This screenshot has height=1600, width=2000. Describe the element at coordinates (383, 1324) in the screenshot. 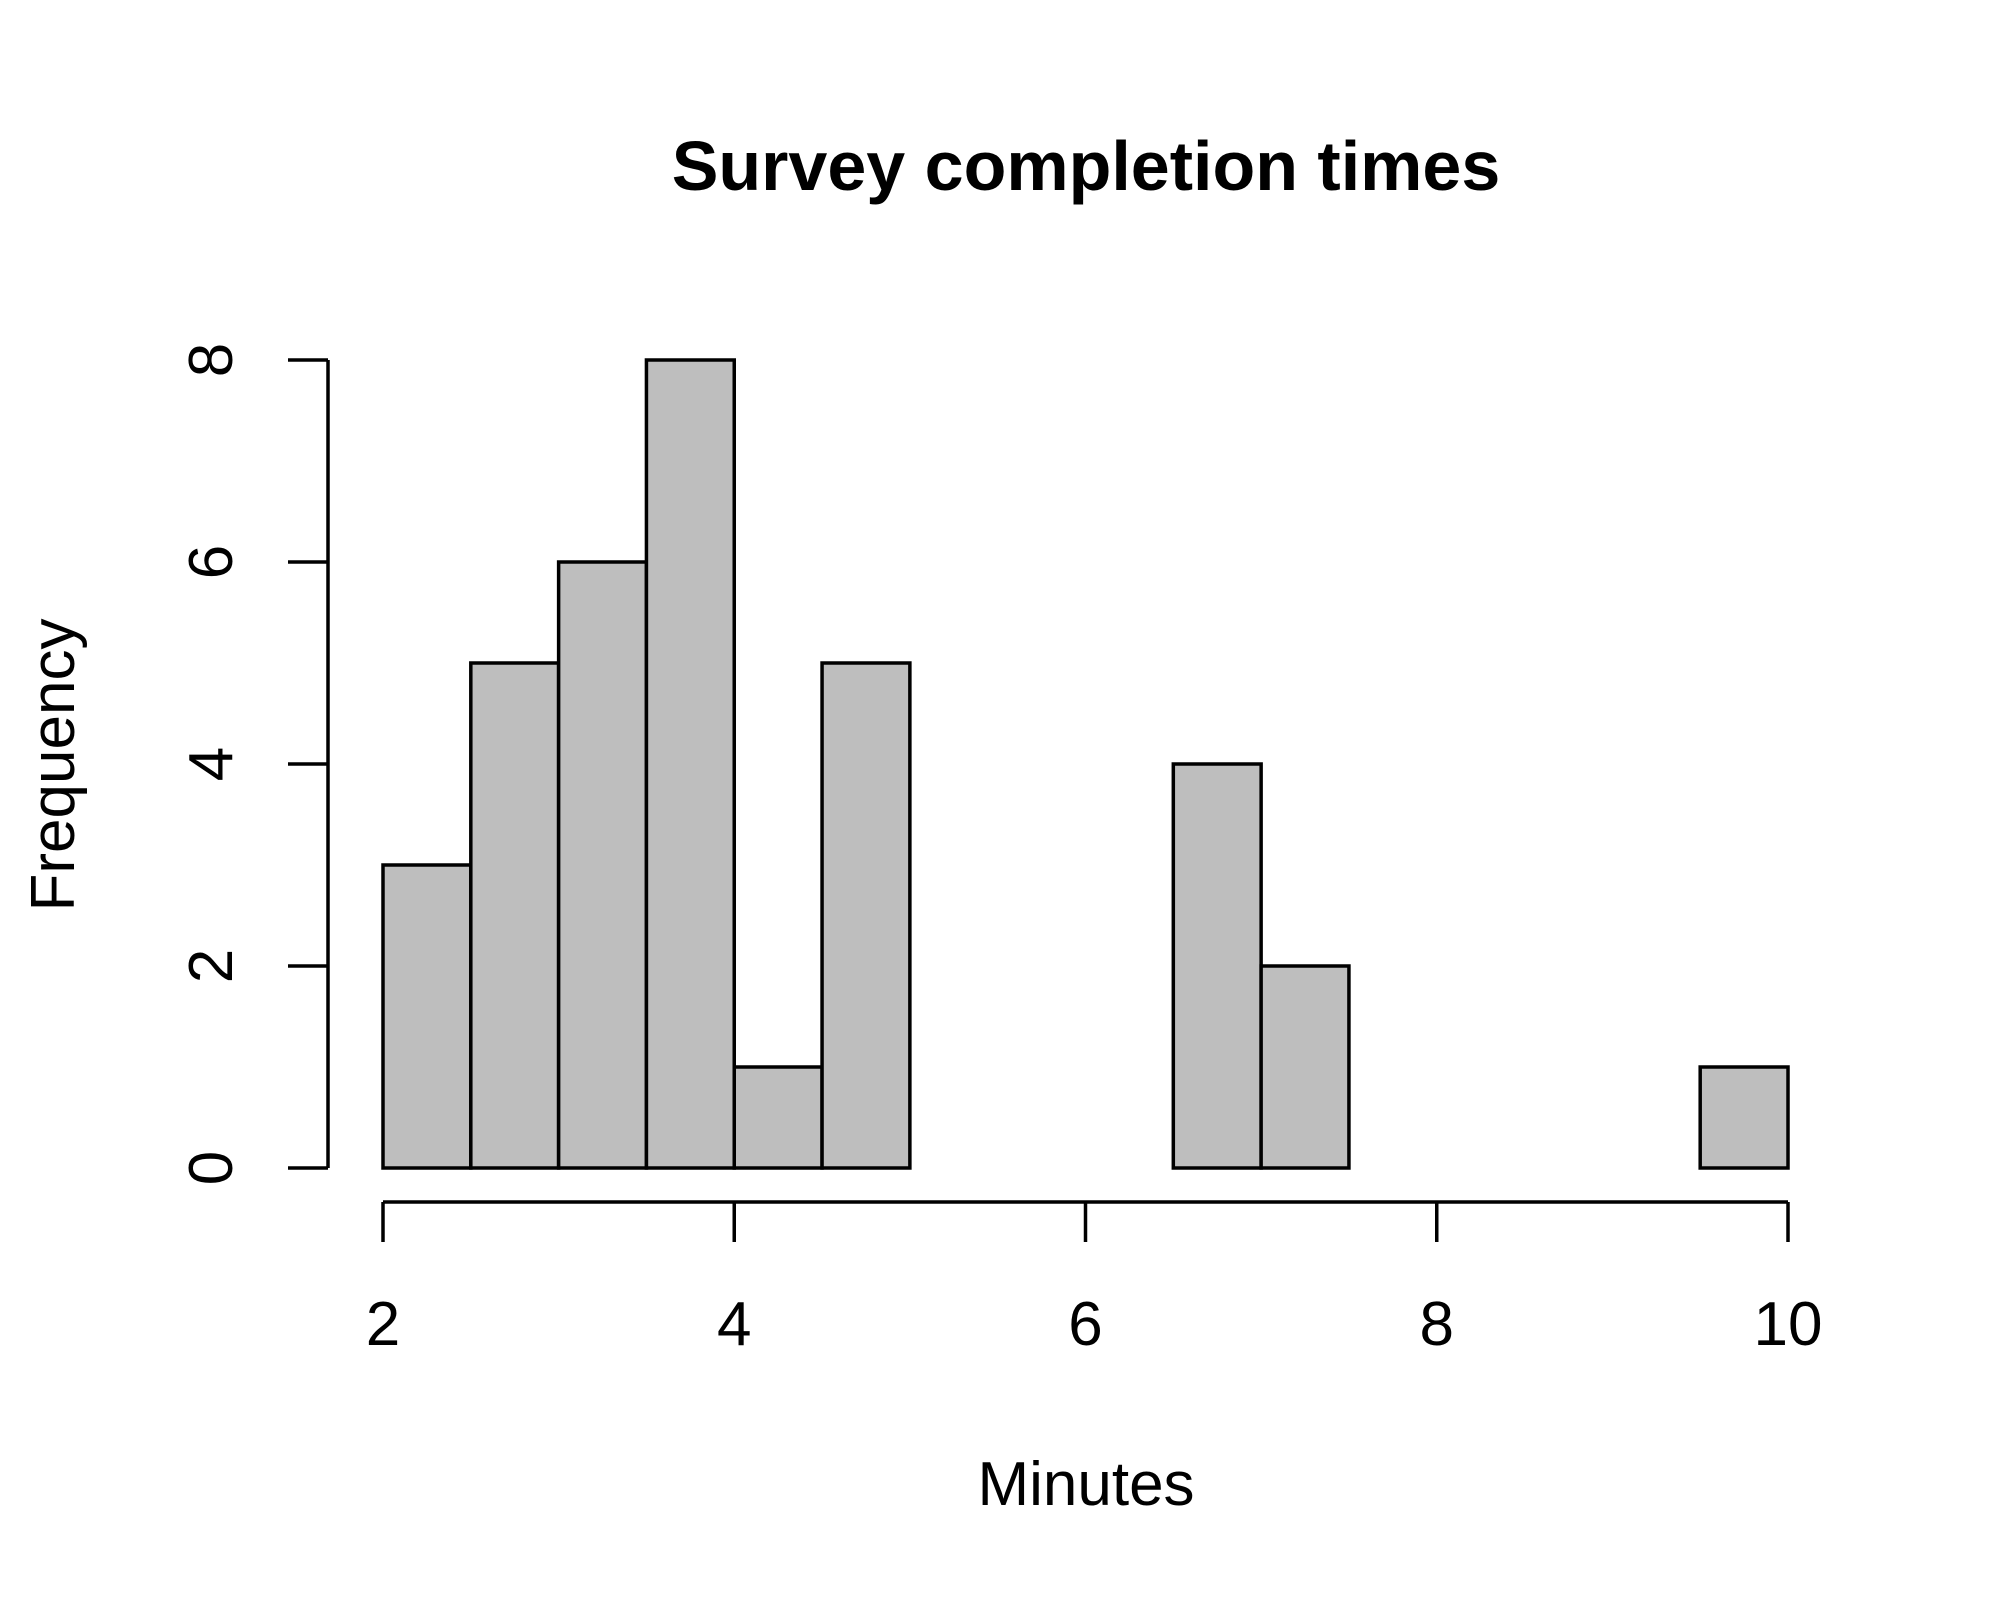

I see `x-tick-label: 2` at that location.